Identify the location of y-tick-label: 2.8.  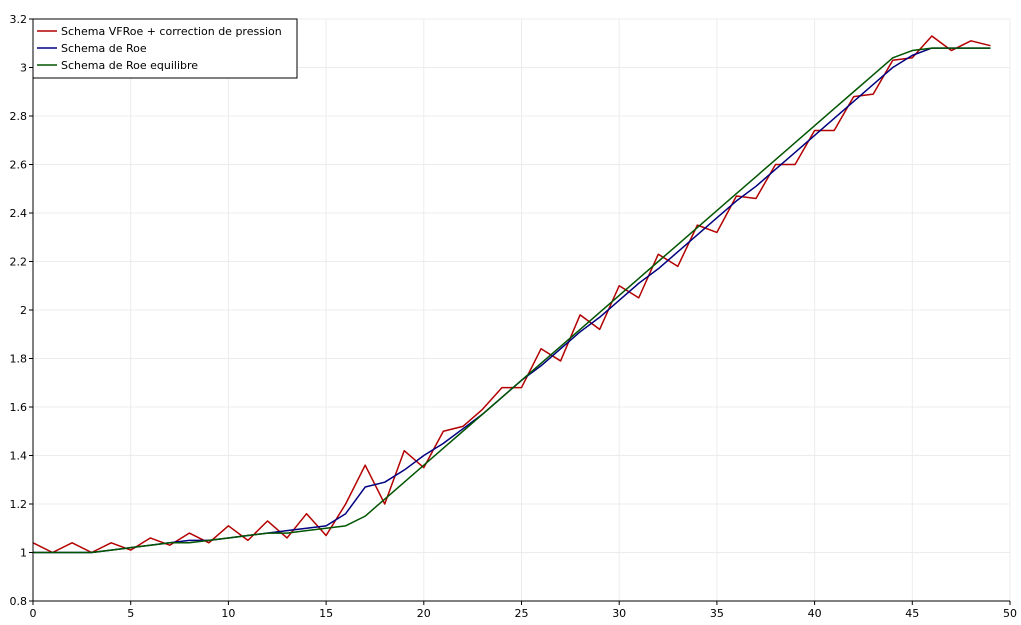
(19, 116).